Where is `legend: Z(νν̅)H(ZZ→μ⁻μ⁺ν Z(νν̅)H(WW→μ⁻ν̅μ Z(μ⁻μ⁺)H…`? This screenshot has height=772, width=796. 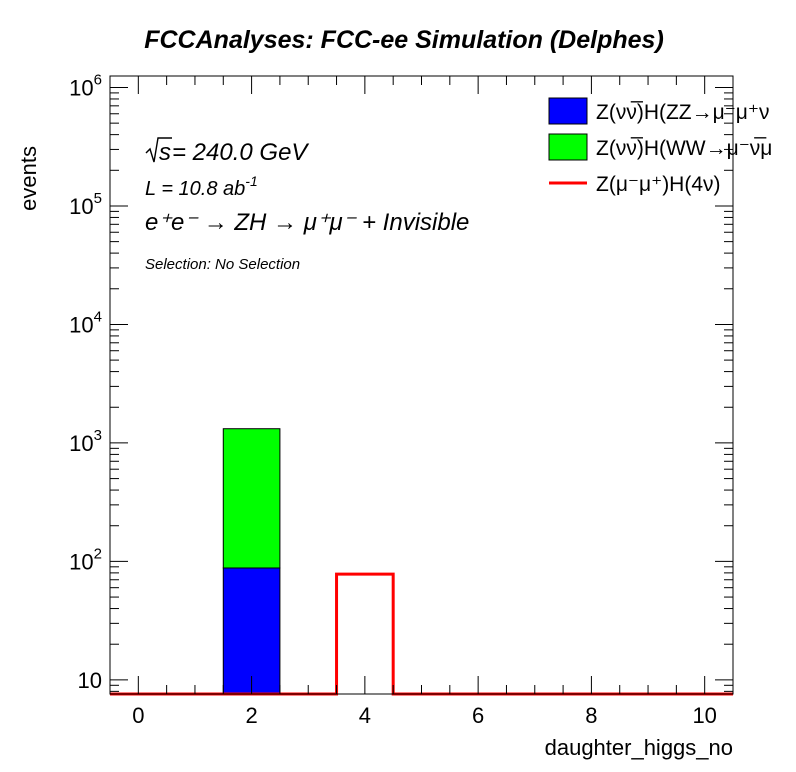
legend: Z(νν̅)H(ZZ→μ⁻μ⁺ν Z(νν̅)H(WW→μ⁻ν̅μ Z(μ⁻μ⁺)H… is located at coordinates (660, 146).